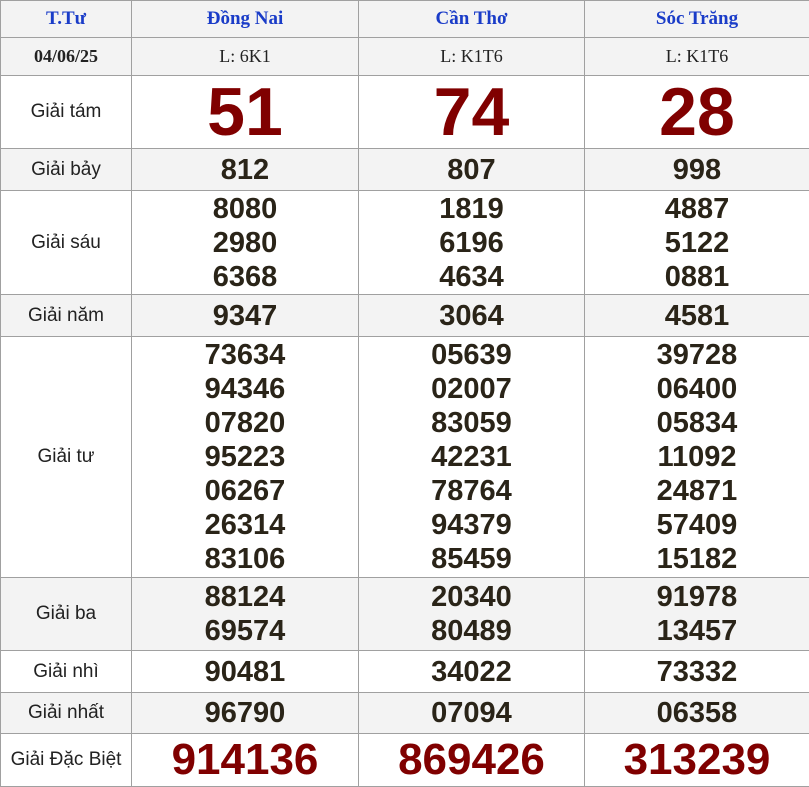  I want to click on prize-cell: 34022, so click(472, 672).